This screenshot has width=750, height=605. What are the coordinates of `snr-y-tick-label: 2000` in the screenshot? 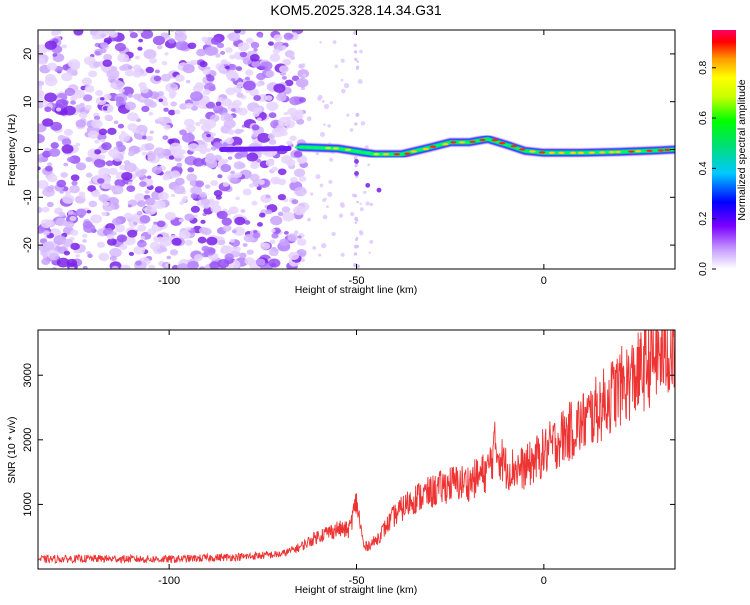 It's located at (28, 440).